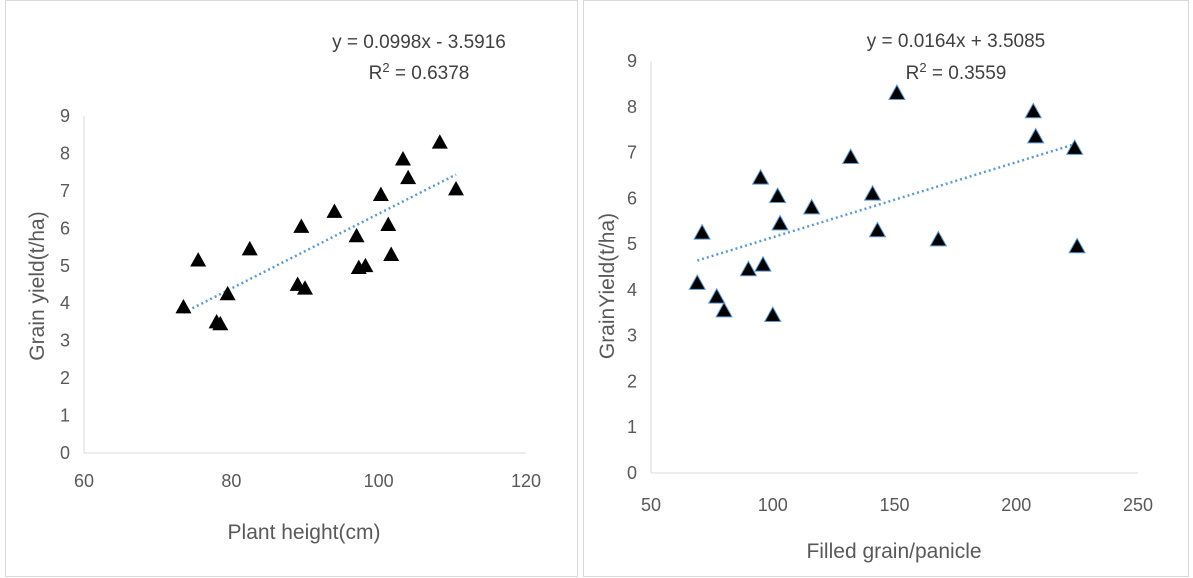 The width and height of the screenshot is (1193, 578). Describe the element at coordinates (37, 285) in the screenshot. I see `y-axis-title: Grain yield(t/ha)` at that location.